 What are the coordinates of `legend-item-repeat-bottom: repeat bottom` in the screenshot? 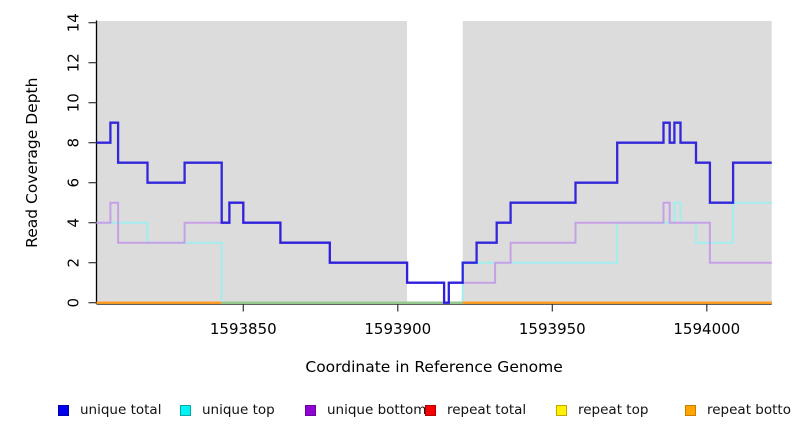 It's located at (738, 410).